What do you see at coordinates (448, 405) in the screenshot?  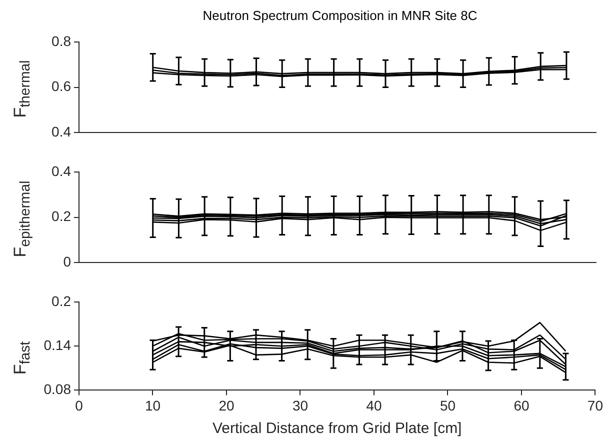 I see `x-tick-label: 50` at bounding box center [448, 405].